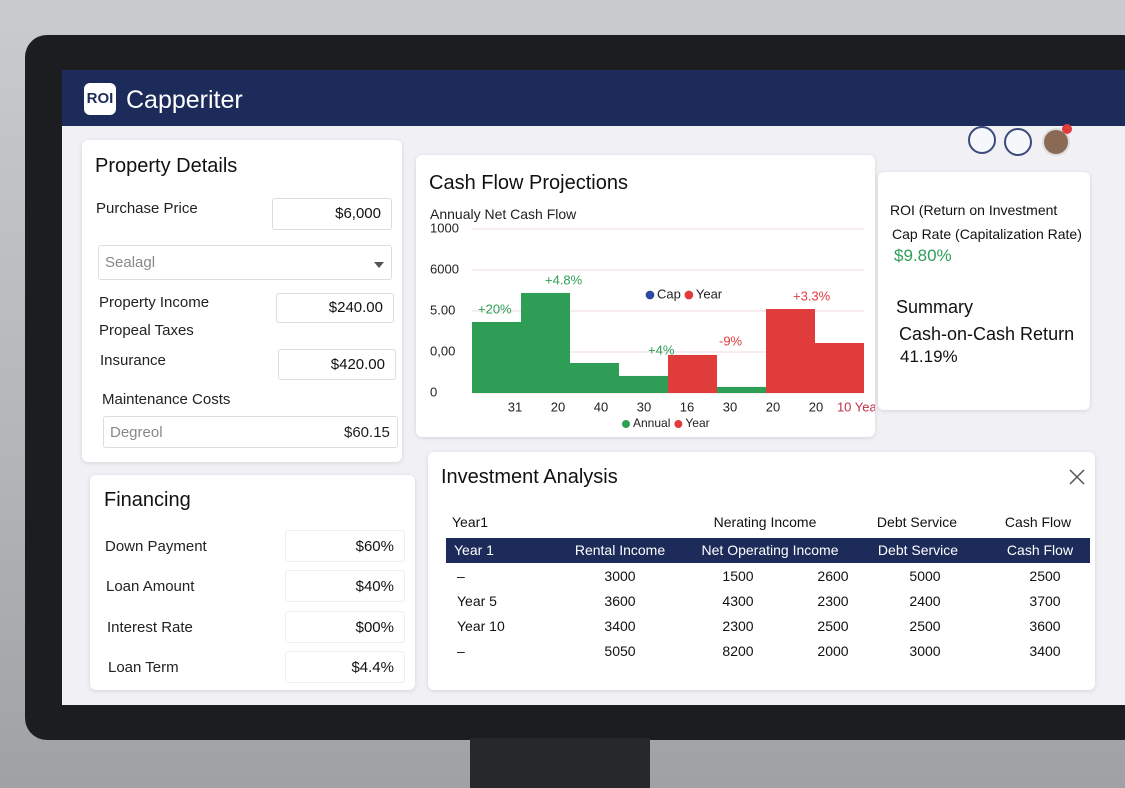 Image resolution: width=1125 pixels, height=788 pixels. What do you see at coordinates (495, 308) in the screenshot?
I see `annotation: +20%` at bounding box center [495, 308].